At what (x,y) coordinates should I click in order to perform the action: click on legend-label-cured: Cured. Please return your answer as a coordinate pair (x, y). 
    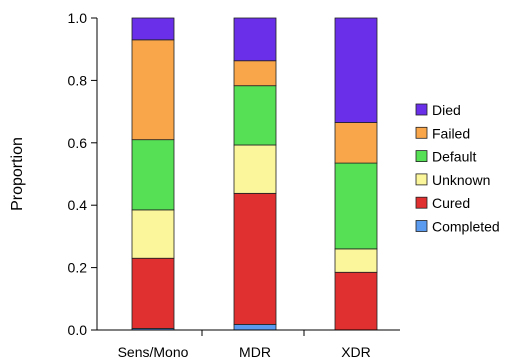
    Looking at the image, I should click on (451, 203).